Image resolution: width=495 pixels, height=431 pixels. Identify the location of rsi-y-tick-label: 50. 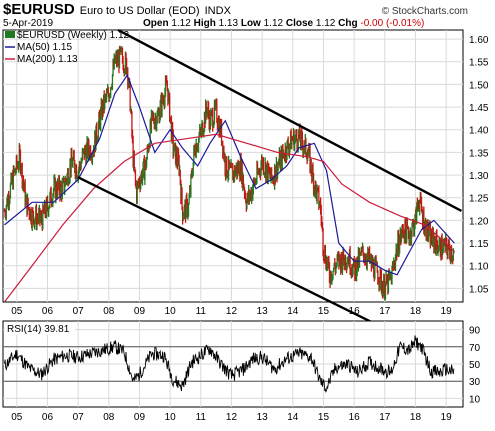
(475, 365).